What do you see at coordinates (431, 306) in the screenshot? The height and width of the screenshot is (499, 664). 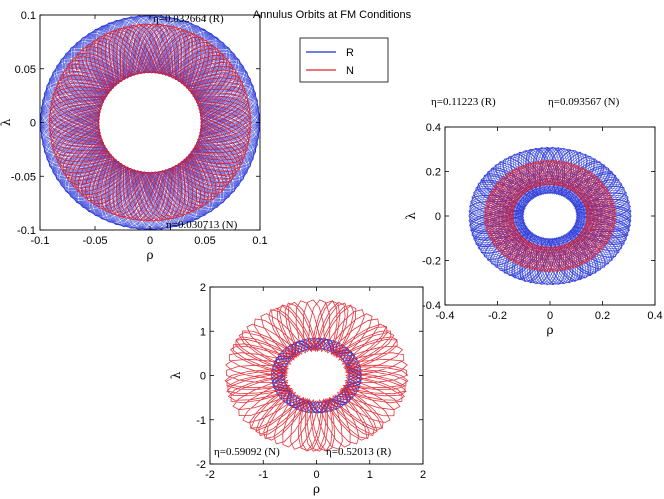 I see `y-tick-label: -0.4` at bounding box center [431, 306].